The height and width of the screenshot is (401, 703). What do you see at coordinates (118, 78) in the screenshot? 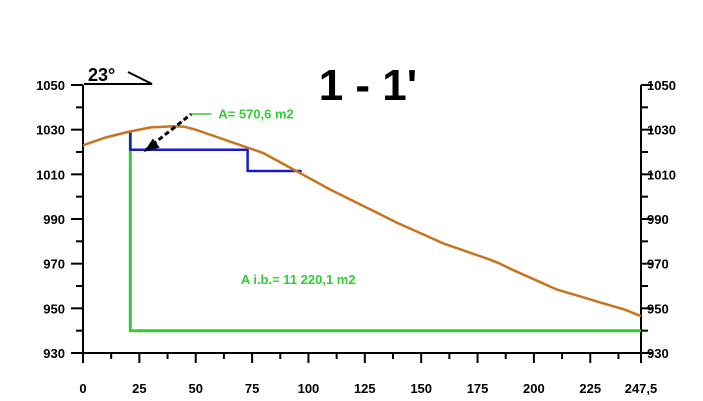
I see `angle-arrow` at bounding box center [118, 78].